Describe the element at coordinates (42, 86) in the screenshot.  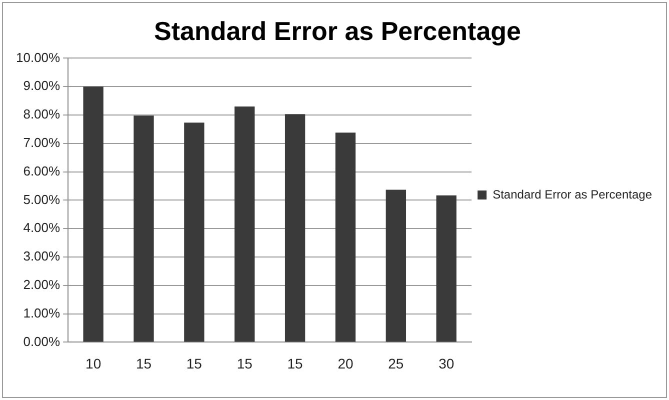
I see `y-tick-label: 9.00%` at that location.